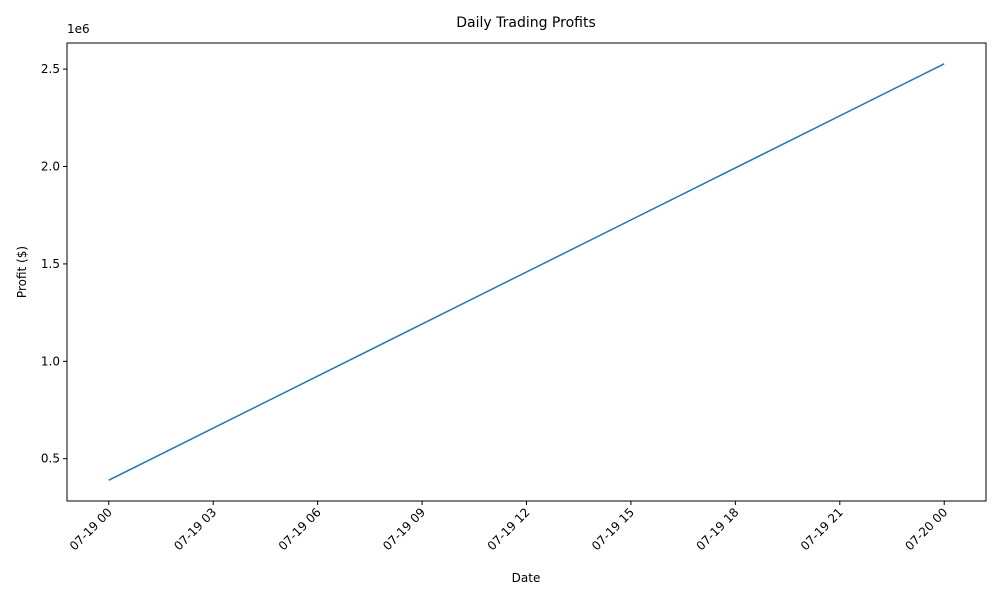  I want to click on x-tick-label: 07-19 18, so click(717, 529).